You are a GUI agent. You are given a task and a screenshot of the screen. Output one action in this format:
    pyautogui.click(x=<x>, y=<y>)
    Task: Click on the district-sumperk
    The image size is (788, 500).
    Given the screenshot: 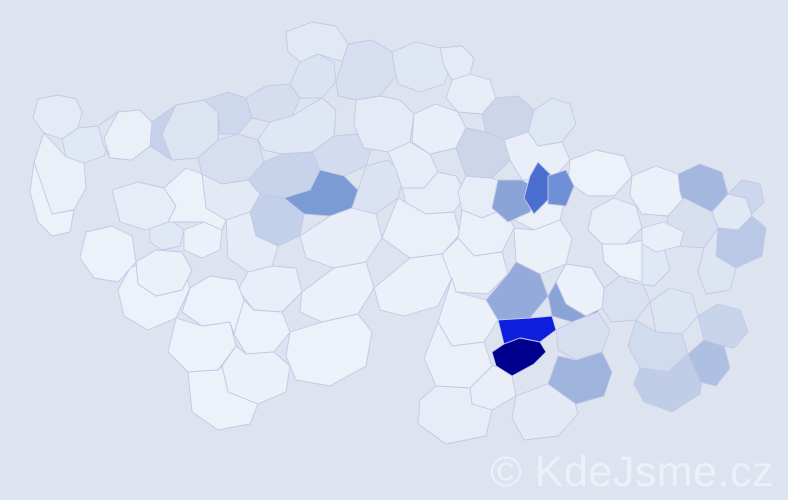 What is the action you would take?
    pyautogui.click(x=615, y=221)
    